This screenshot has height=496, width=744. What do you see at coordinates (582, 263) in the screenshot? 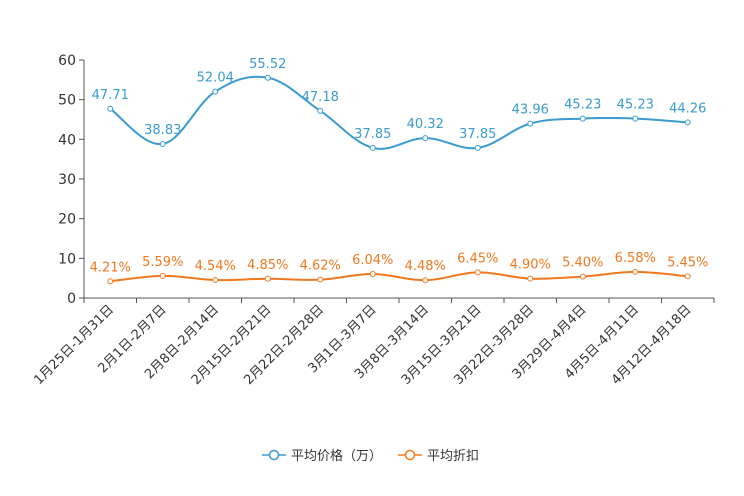
I see `data-label: 5.40%` at bounding box center [582, 263].